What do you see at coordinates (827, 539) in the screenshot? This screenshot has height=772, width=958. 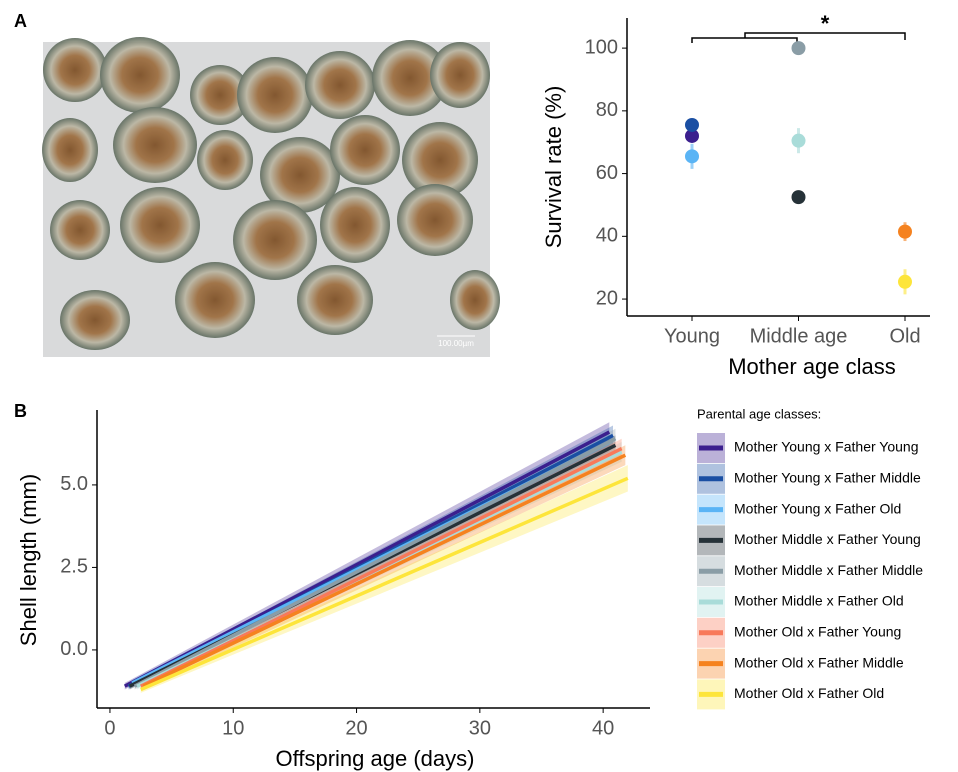 I see `legend-label: Mother Middle x Father Young` at bounding box center [827, 539].